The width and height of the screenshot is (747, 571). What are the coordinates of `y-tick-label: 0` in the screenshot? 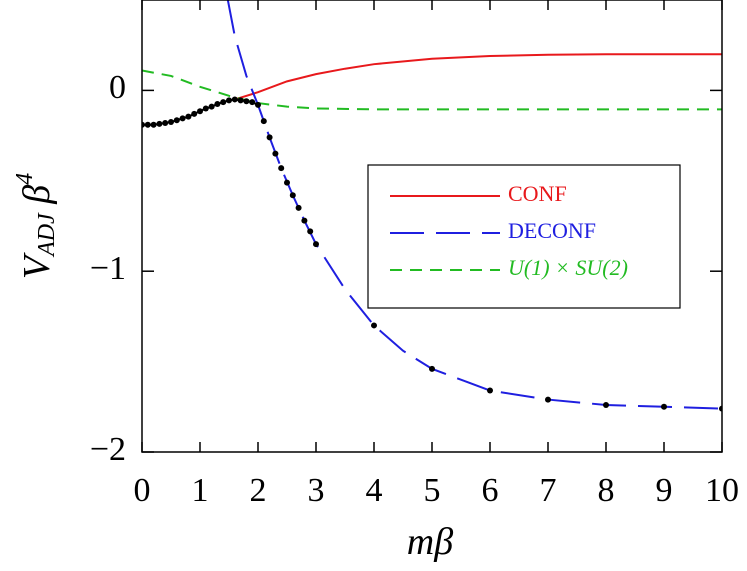 It's located at (117, 87).